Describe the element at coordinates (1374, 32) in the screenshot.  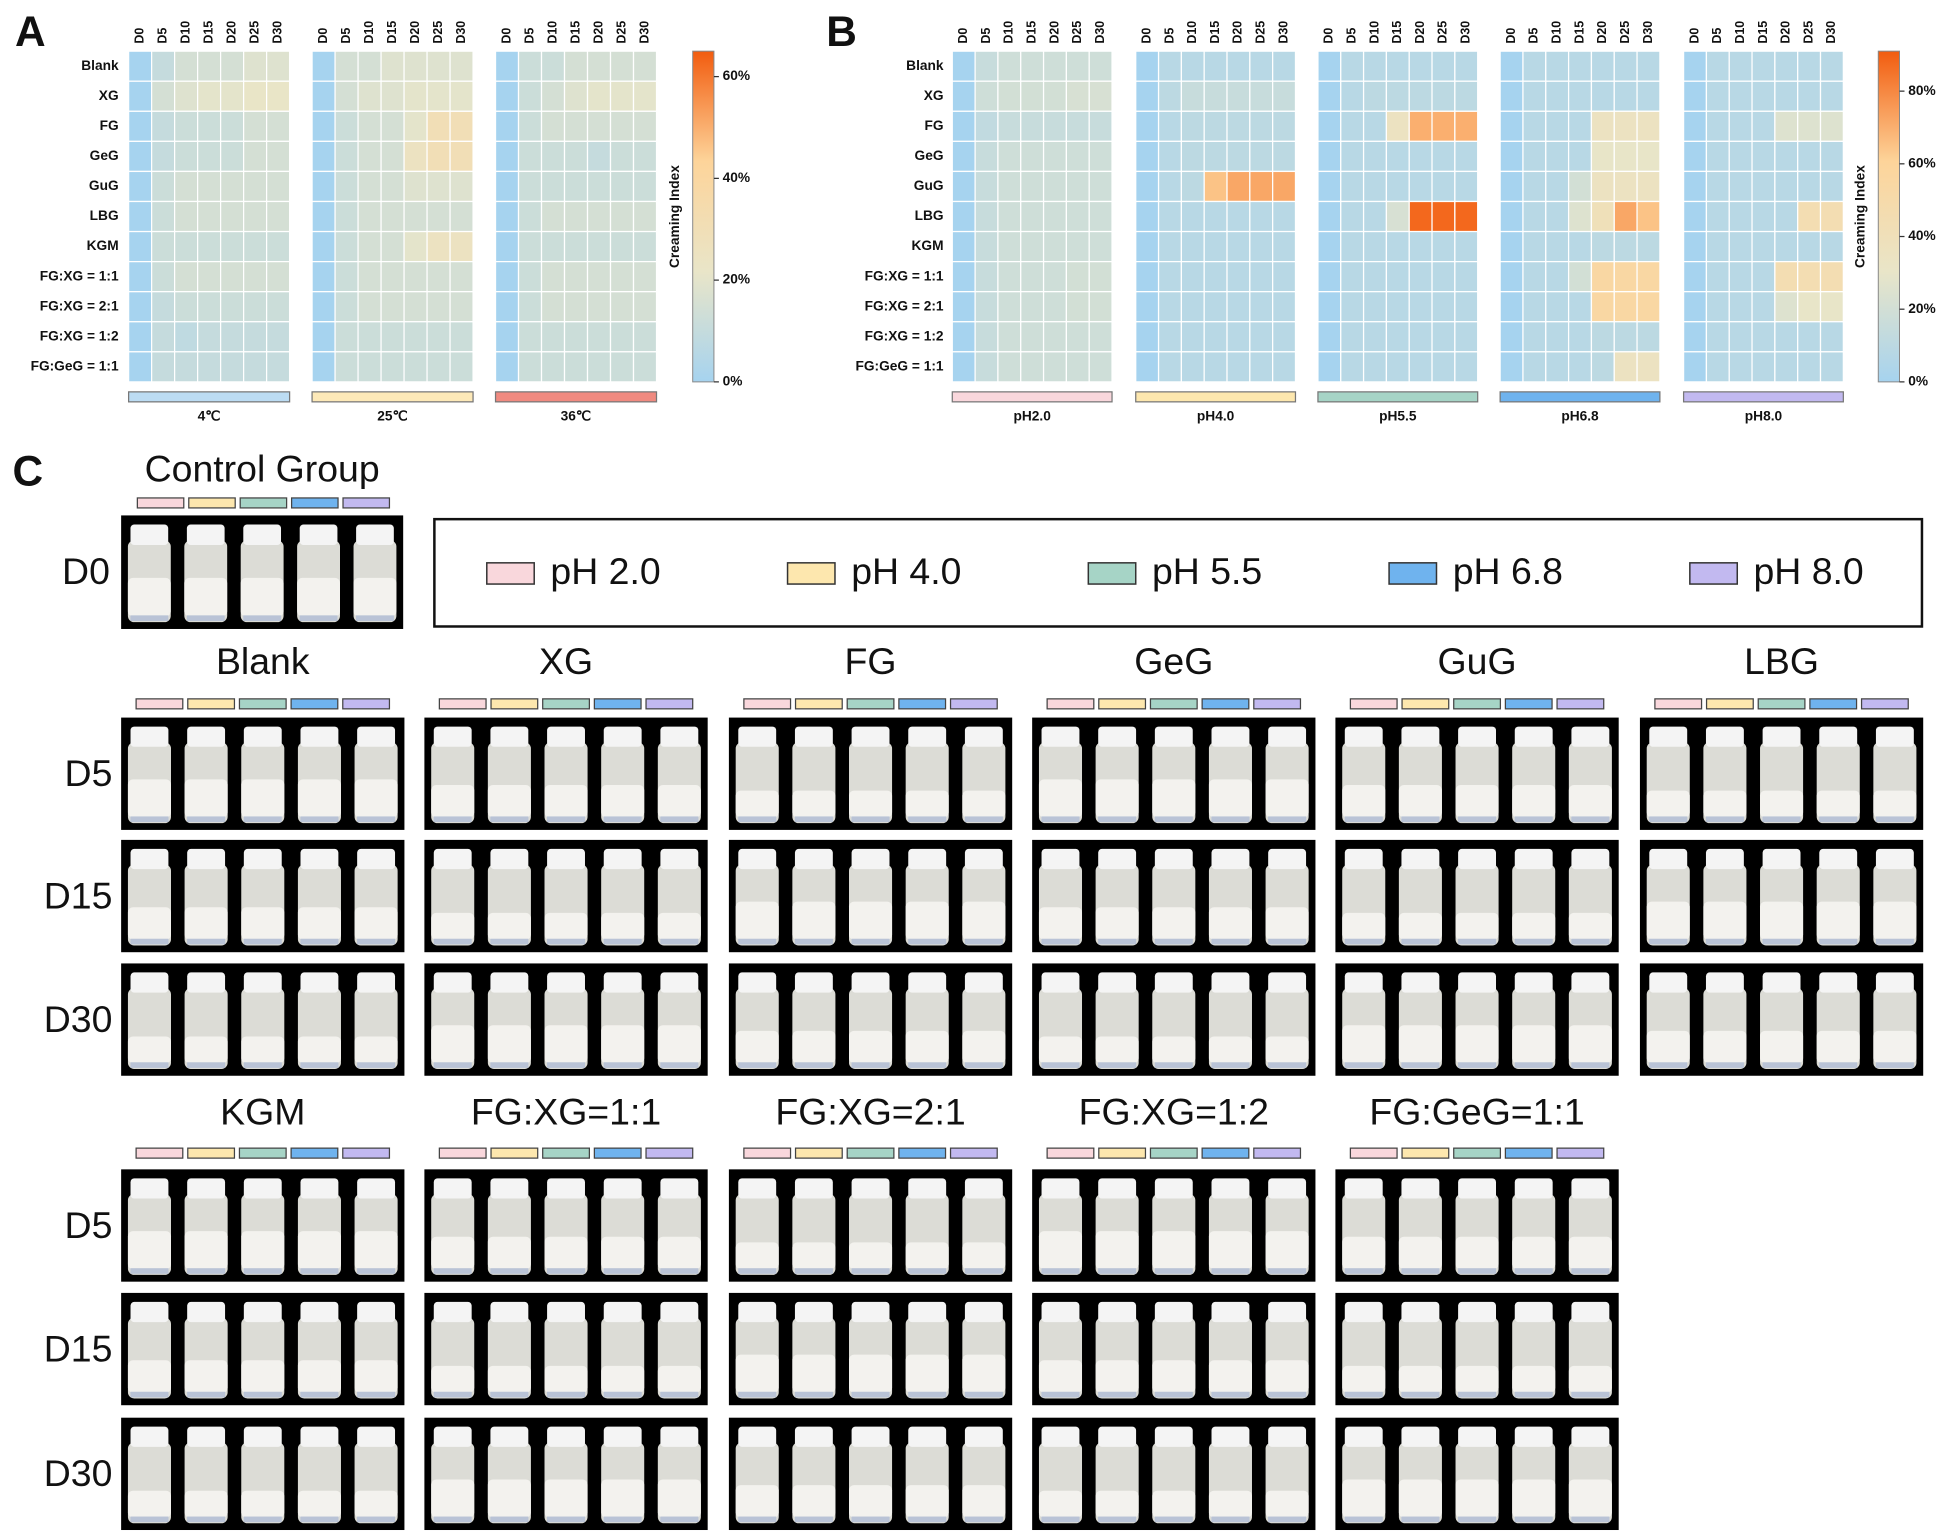
I see `column-label: D10` at that location.